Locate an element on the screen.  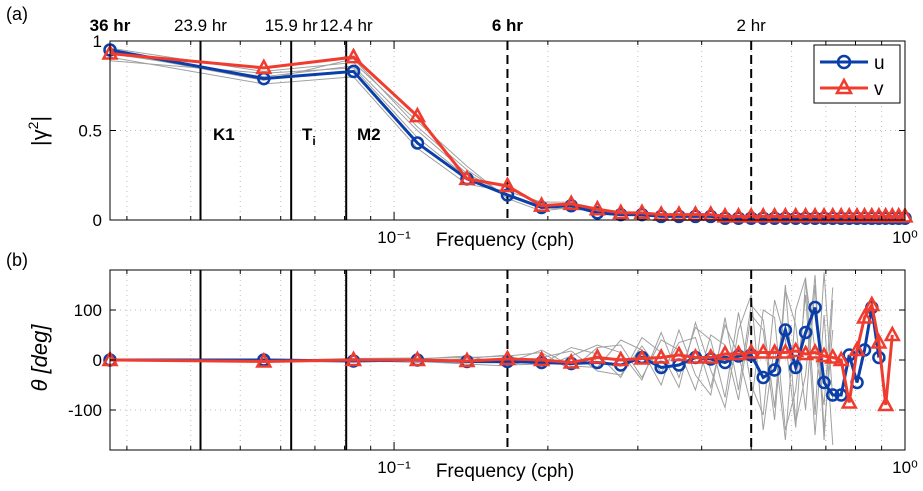
period-label-5: 2 hr is located at coordinates (752, 25).